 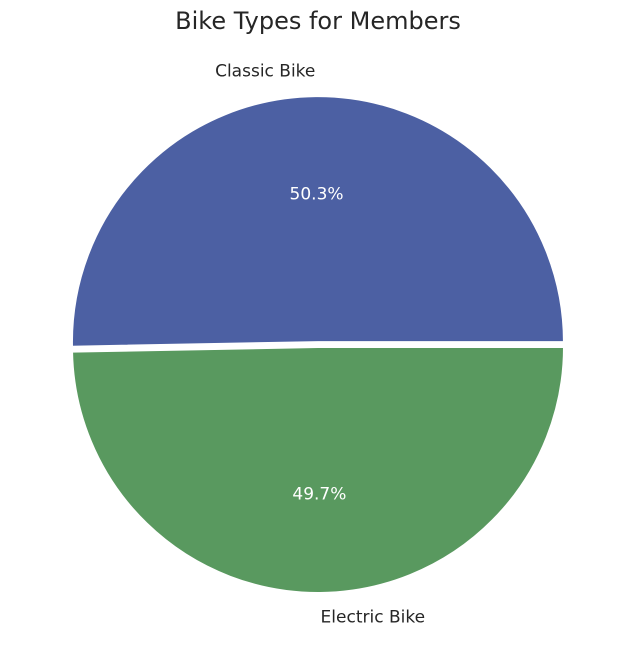 What do you see at coordinates (319, 495) in the screenshot?
I see `percent-label: 49.7%` at bounding box center [319, 495].